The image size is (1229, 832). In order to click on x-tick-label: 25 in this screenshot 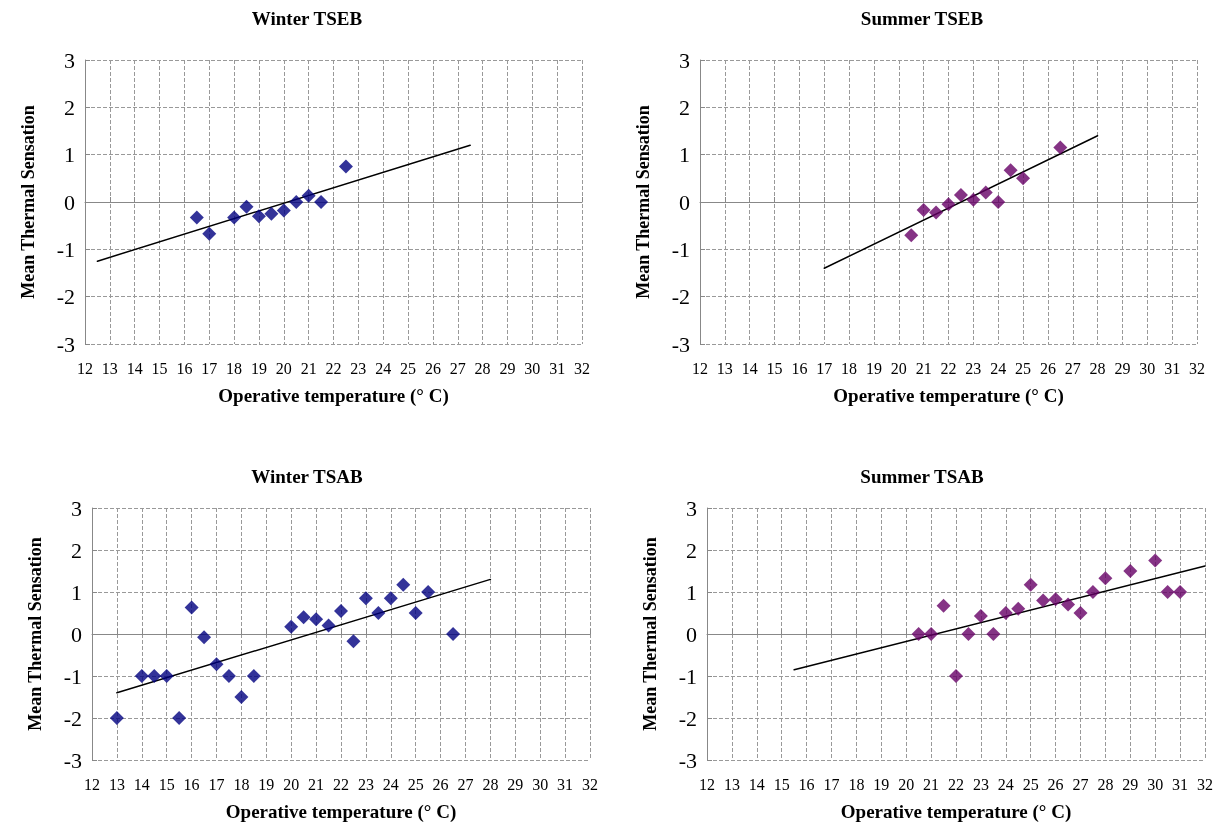, I will do `click(408, 368)`.